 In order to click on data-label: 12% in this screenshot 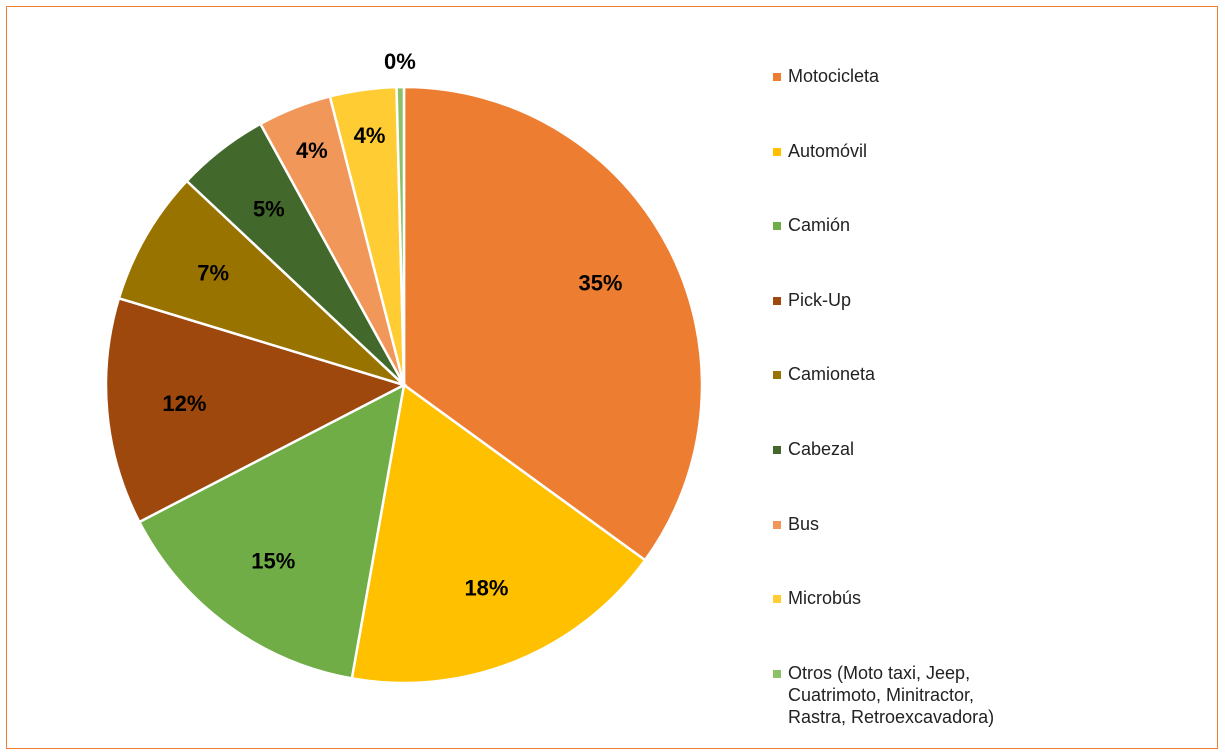, I will do `click(184, 403)`.